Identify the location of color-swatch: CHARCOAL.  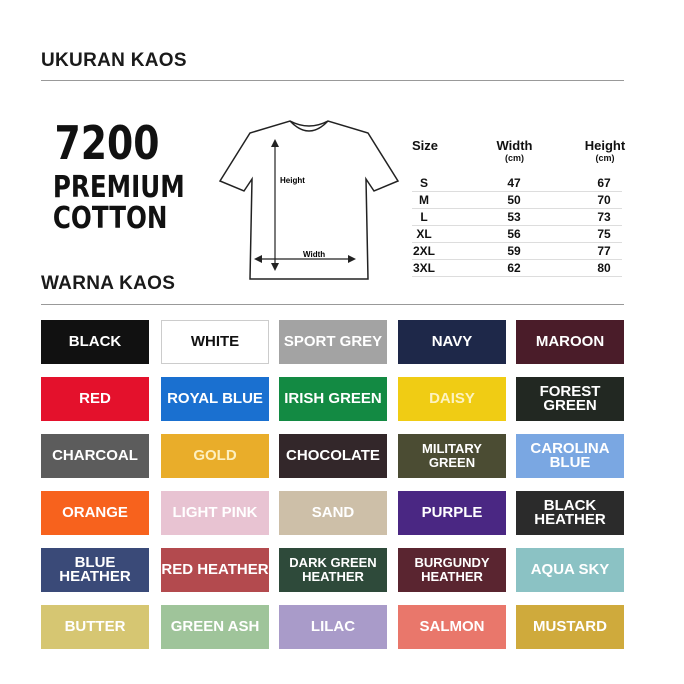
(95, 456).